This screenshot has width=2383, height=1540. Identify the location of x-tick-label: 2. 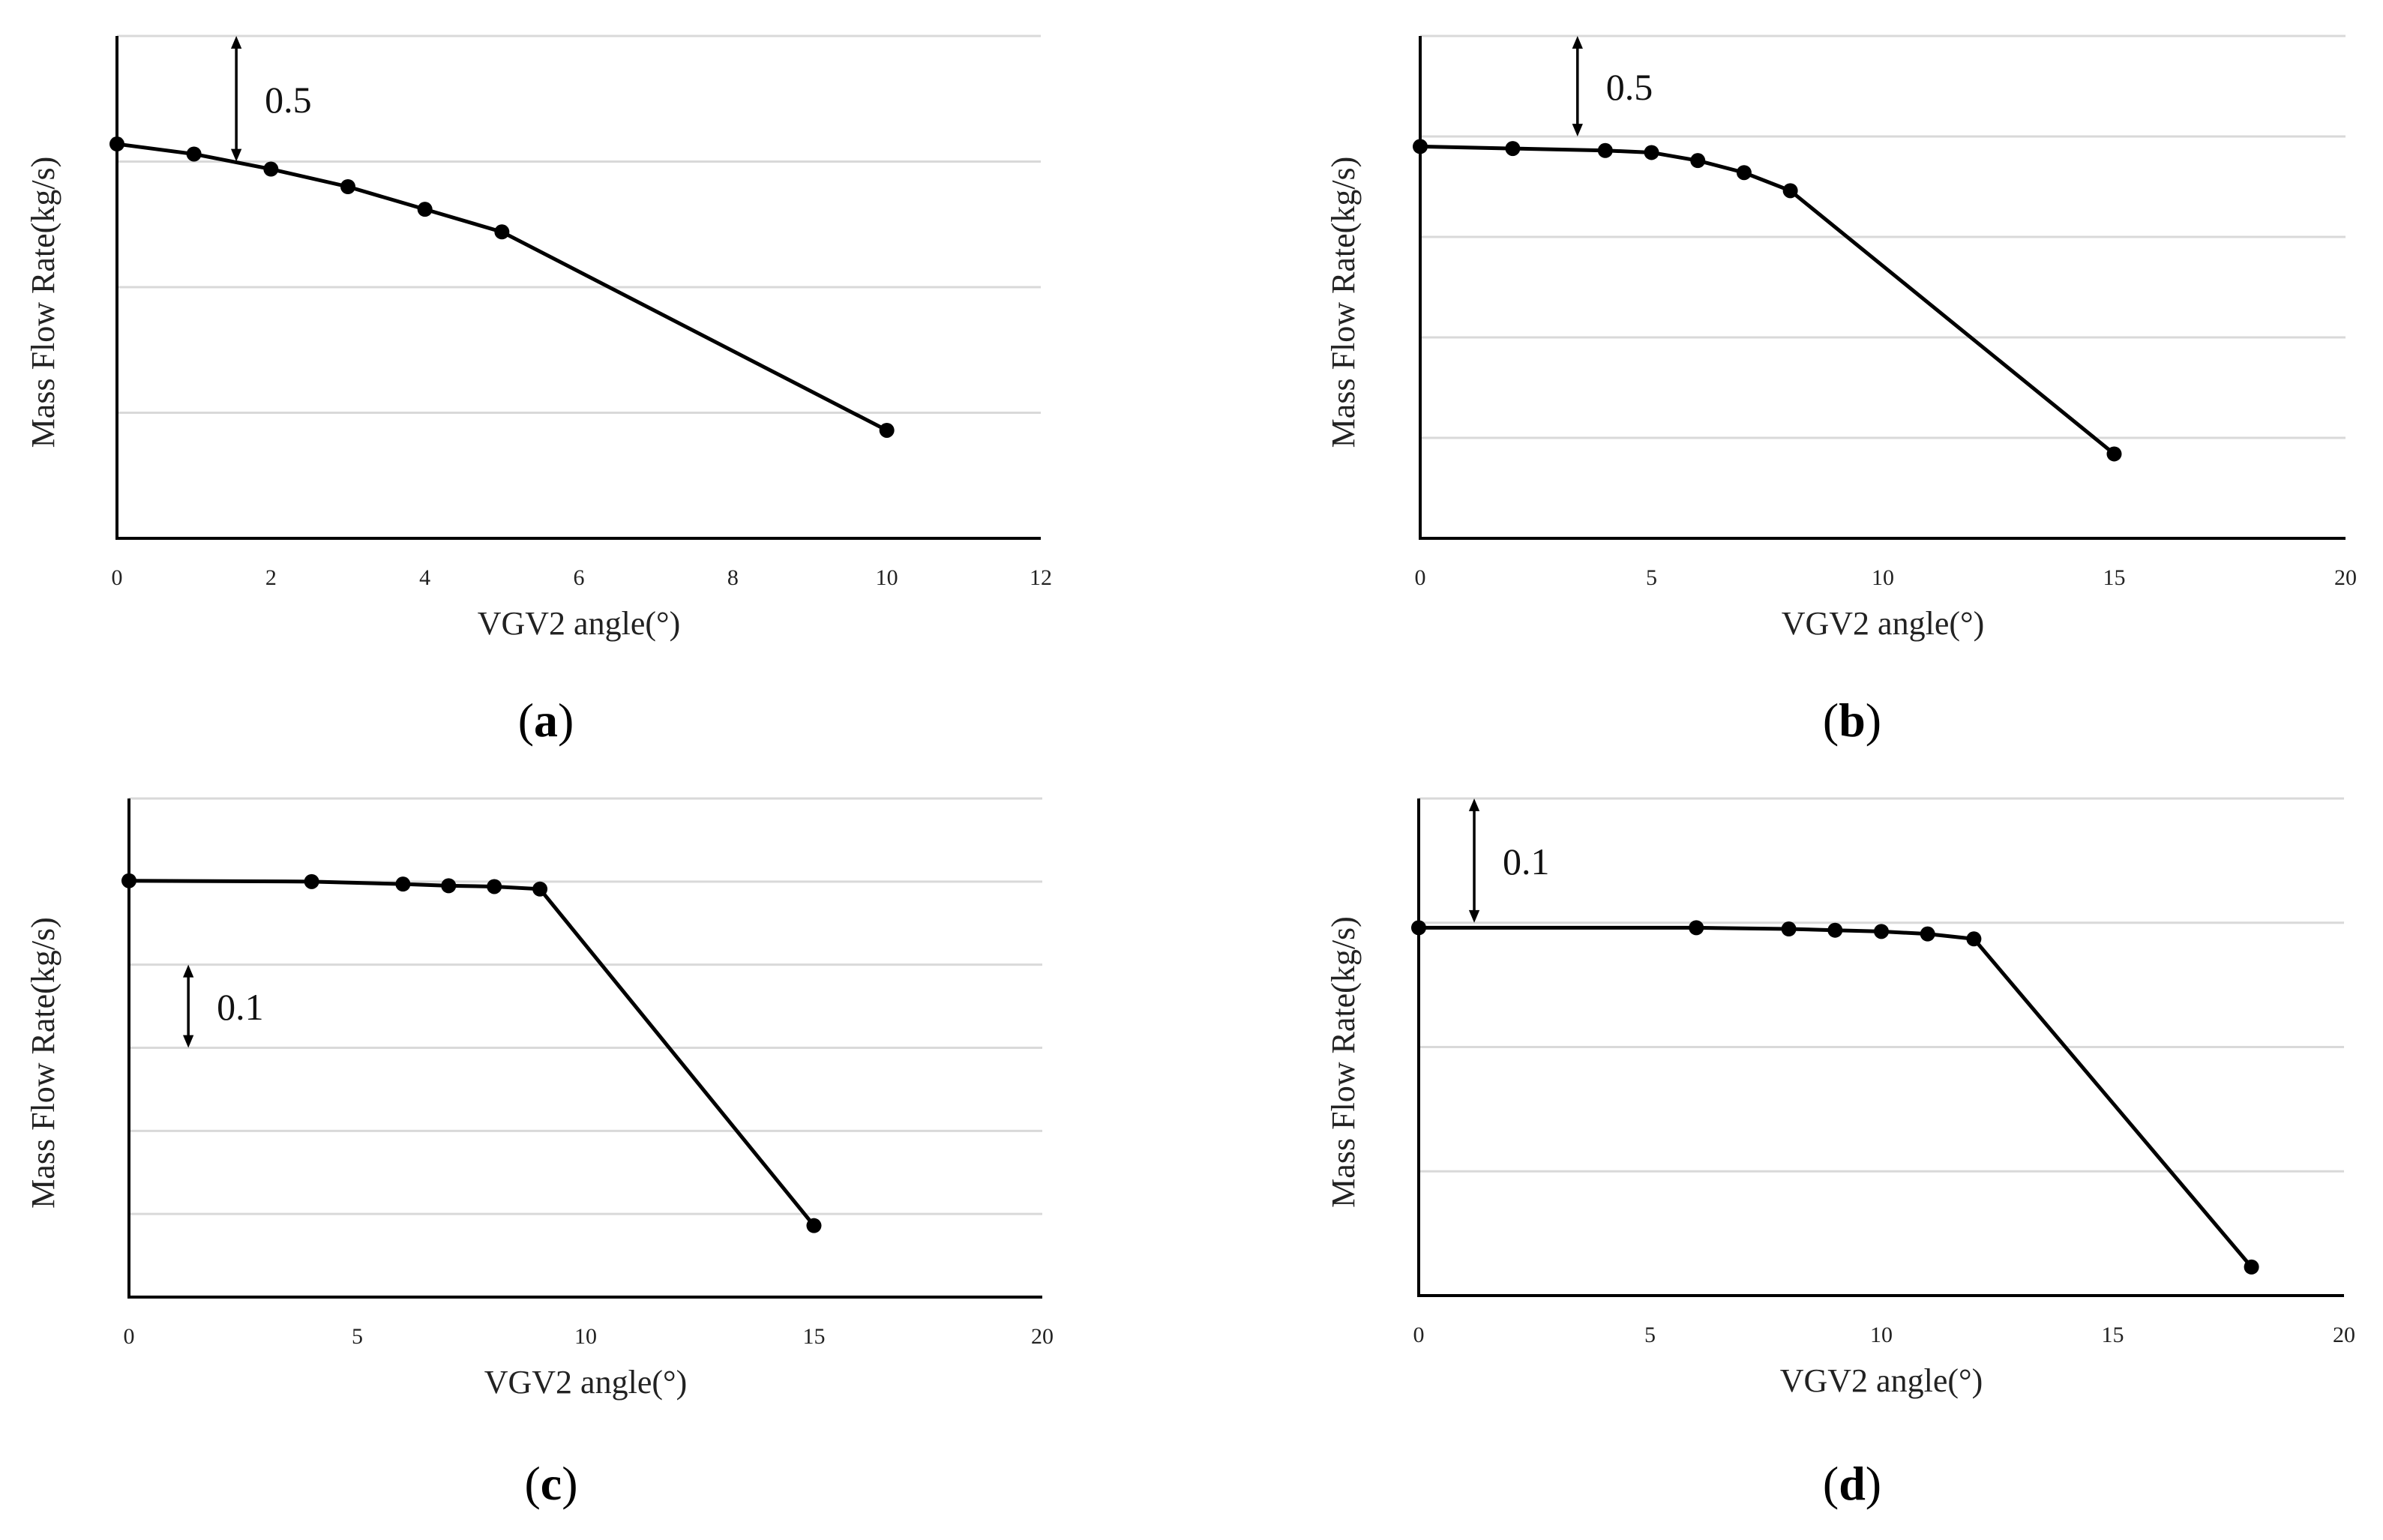
(271, 577).